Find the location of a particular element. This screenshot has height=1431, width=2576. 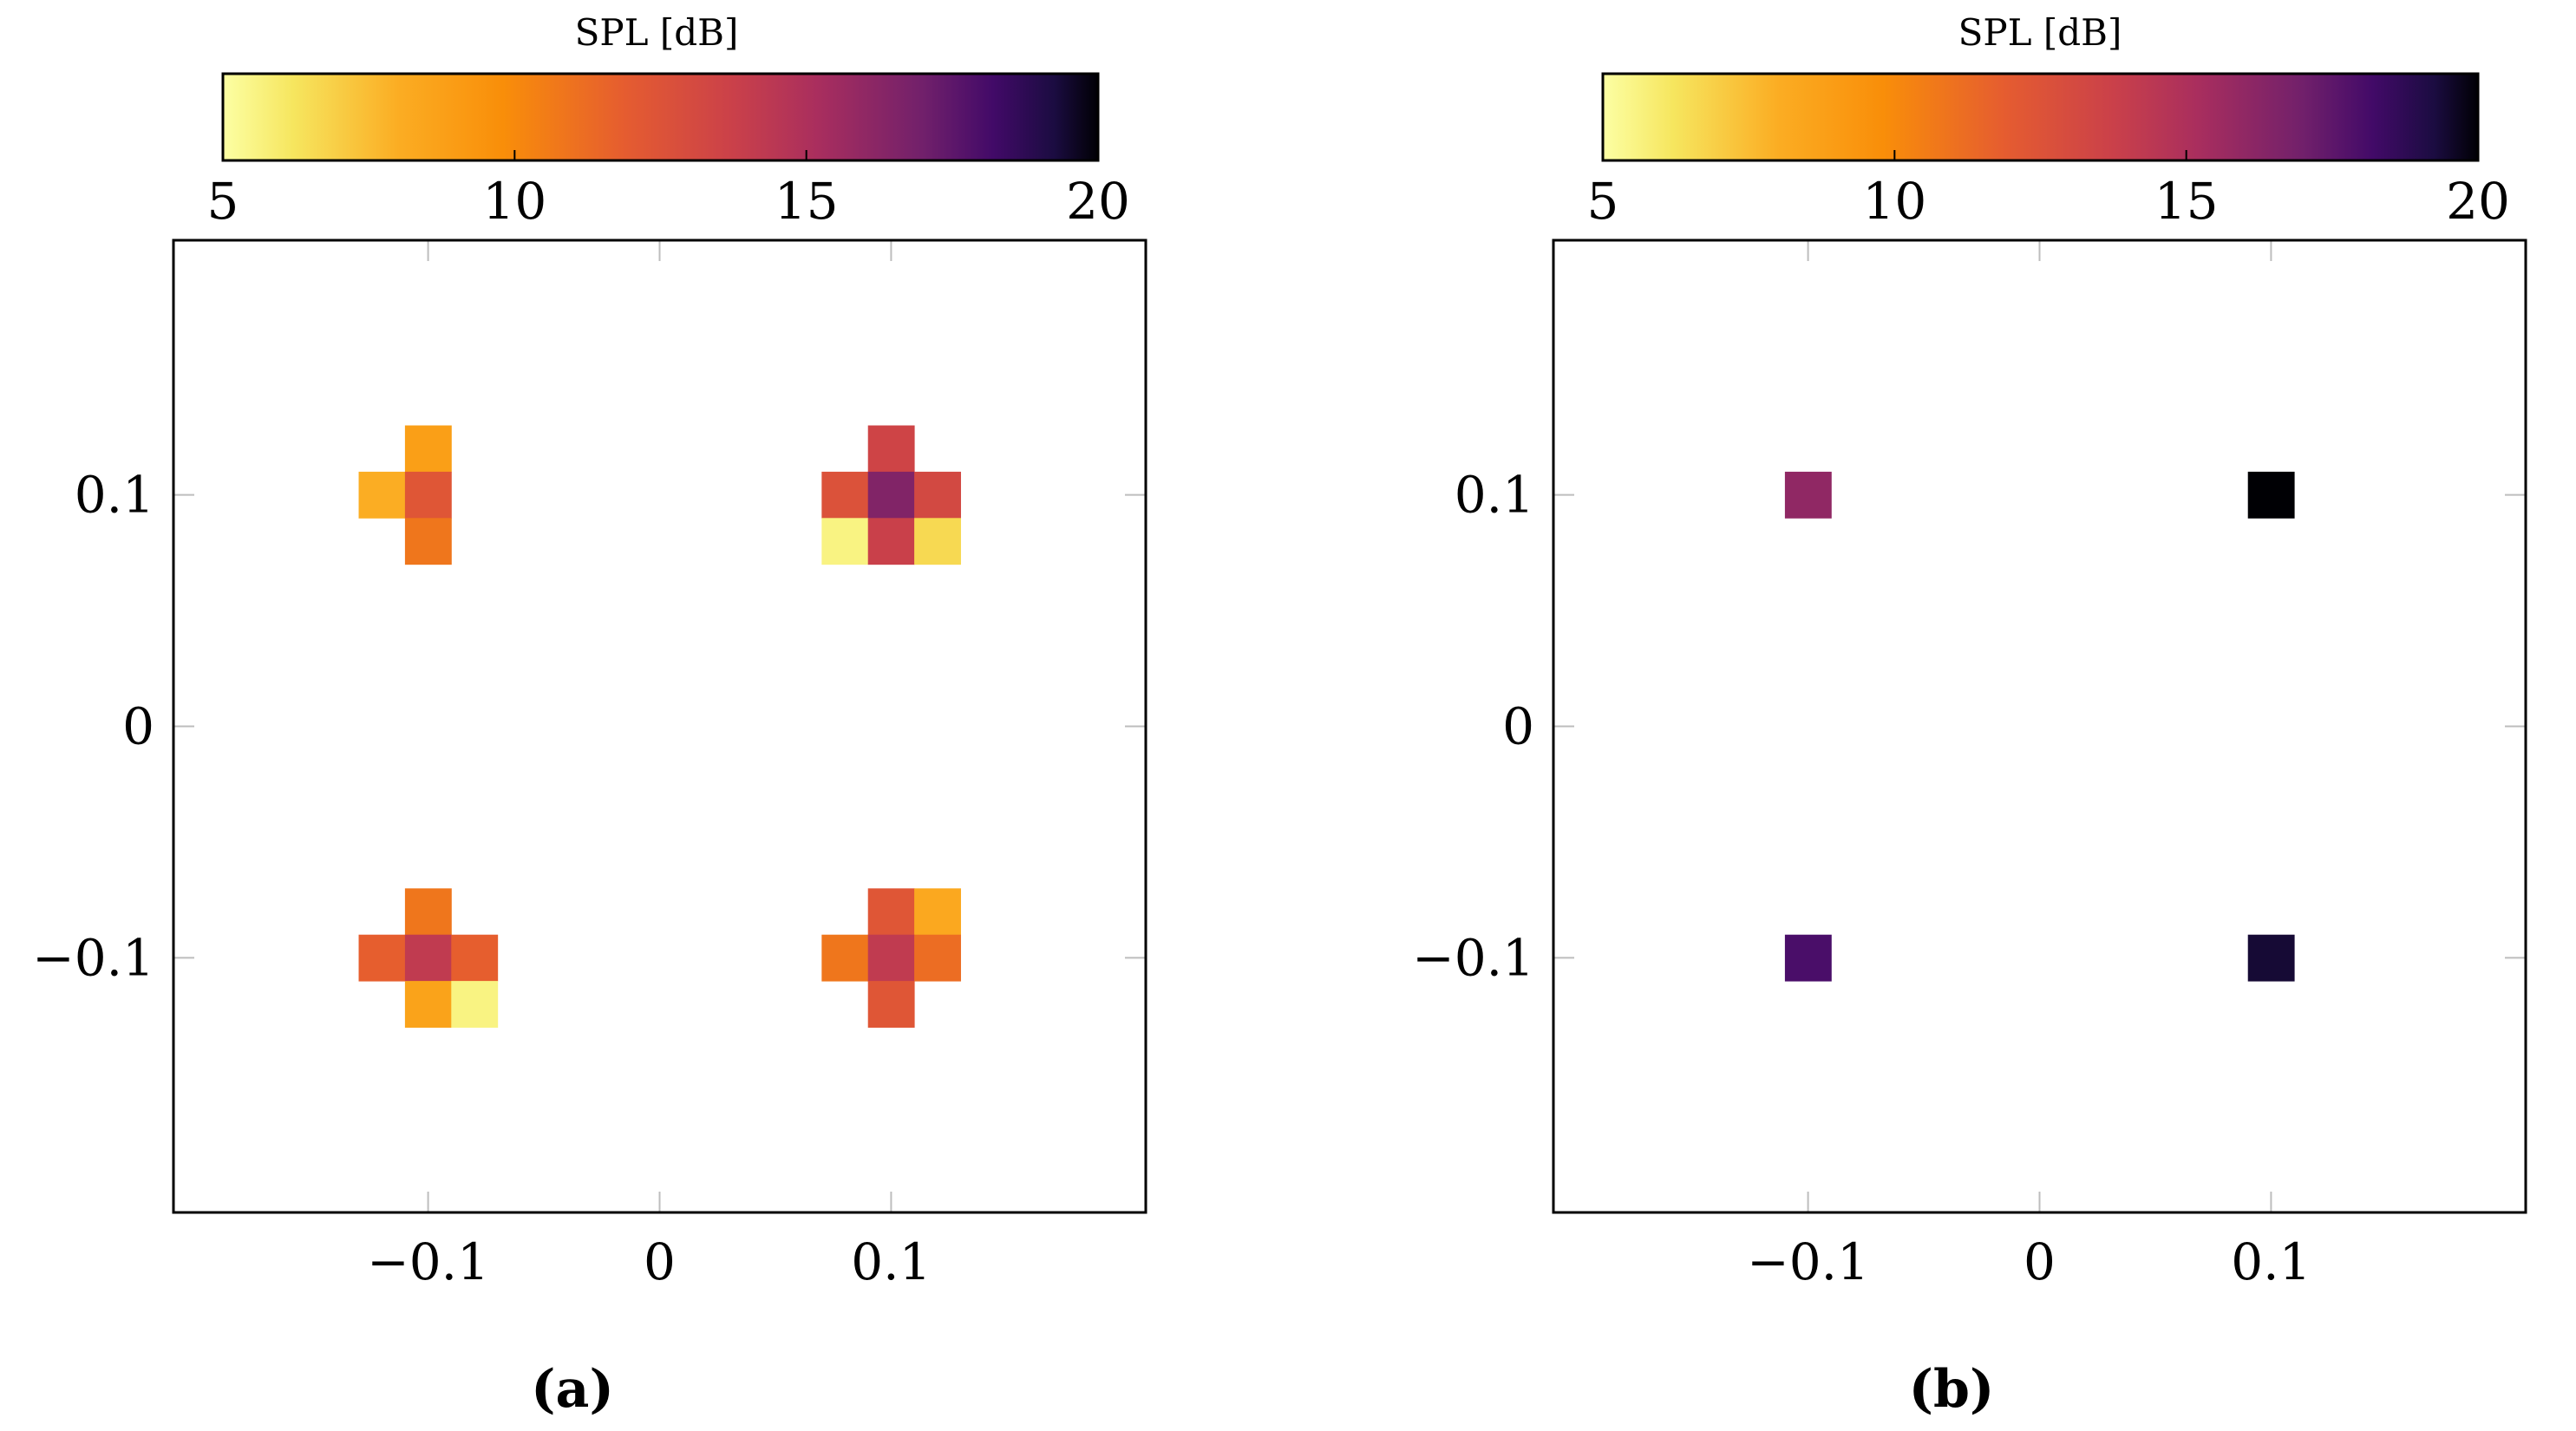

panel-caption: (b) is located at coordinates (1952, 1389).